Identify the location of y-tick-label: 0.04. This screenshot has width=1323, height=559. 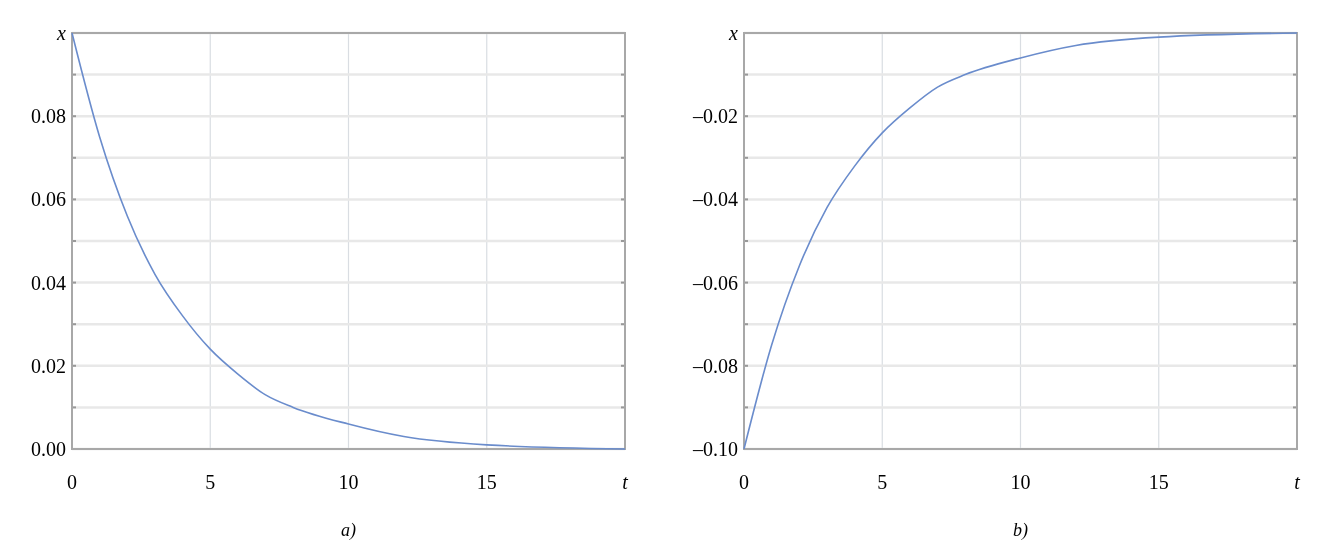
(48, 282).